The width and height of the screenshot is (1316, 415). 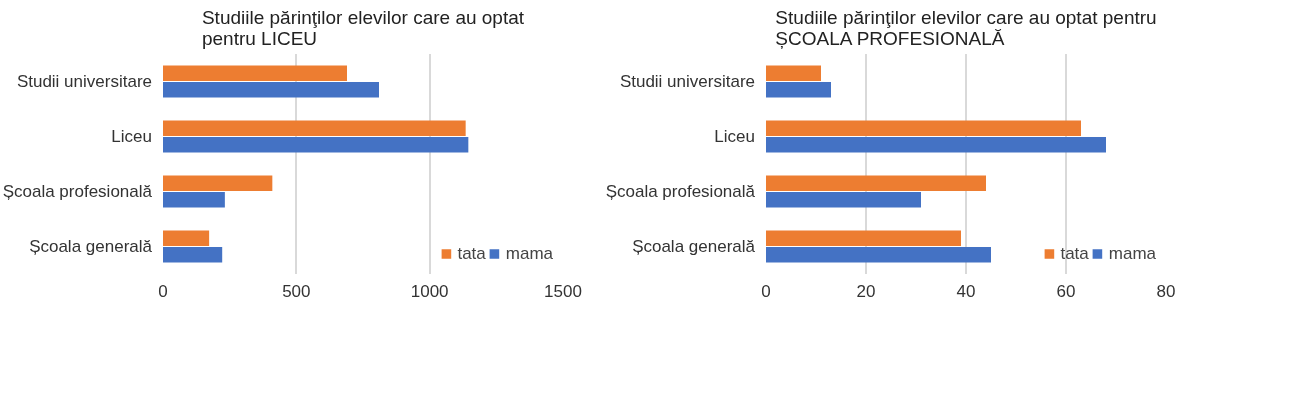 What do you see at coordinates (866, 291) in the screenshot?
I see `x-tick-label: 20` at bounding box center [866, 291].